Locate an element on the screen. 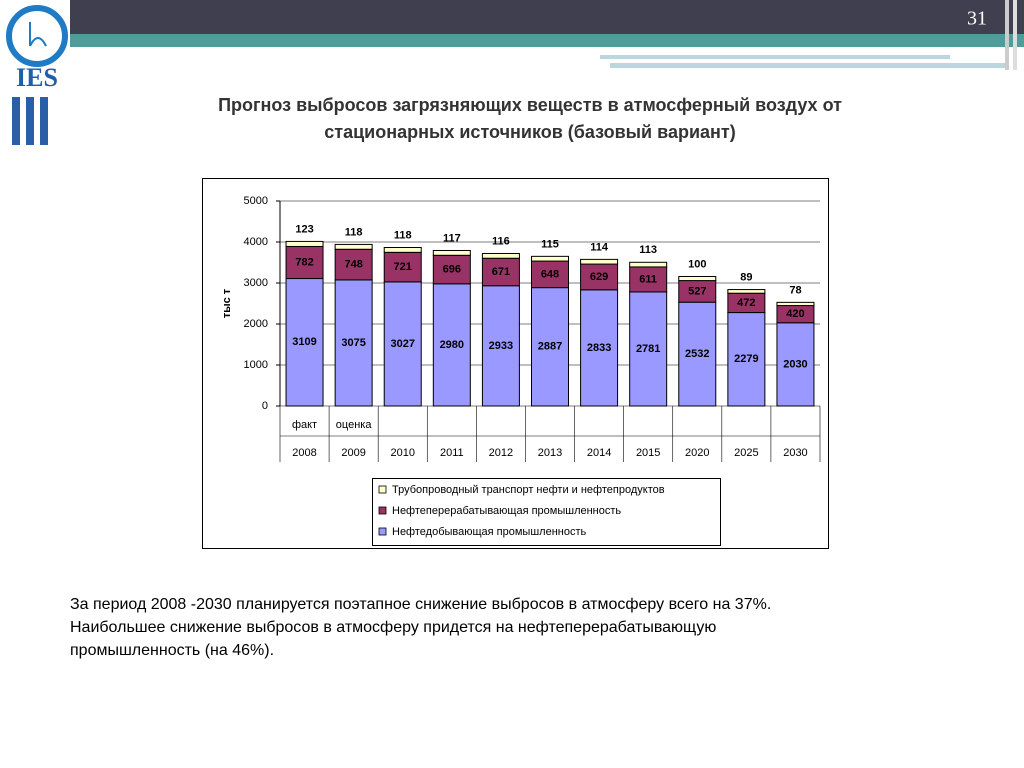  data-label: 721 is located at coordinates (403, 267).